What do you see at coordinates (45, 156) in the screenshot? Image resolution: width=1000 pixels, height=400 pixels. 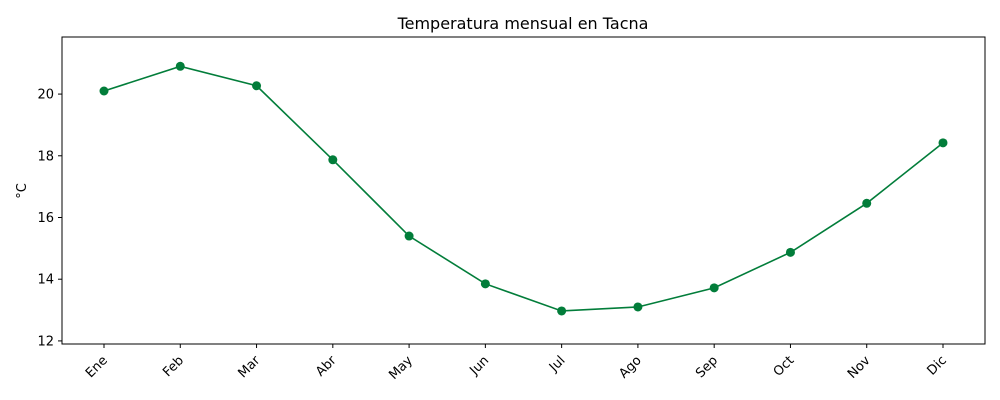 I see `y-tick-label: 18` at bounding box center [45, 156].